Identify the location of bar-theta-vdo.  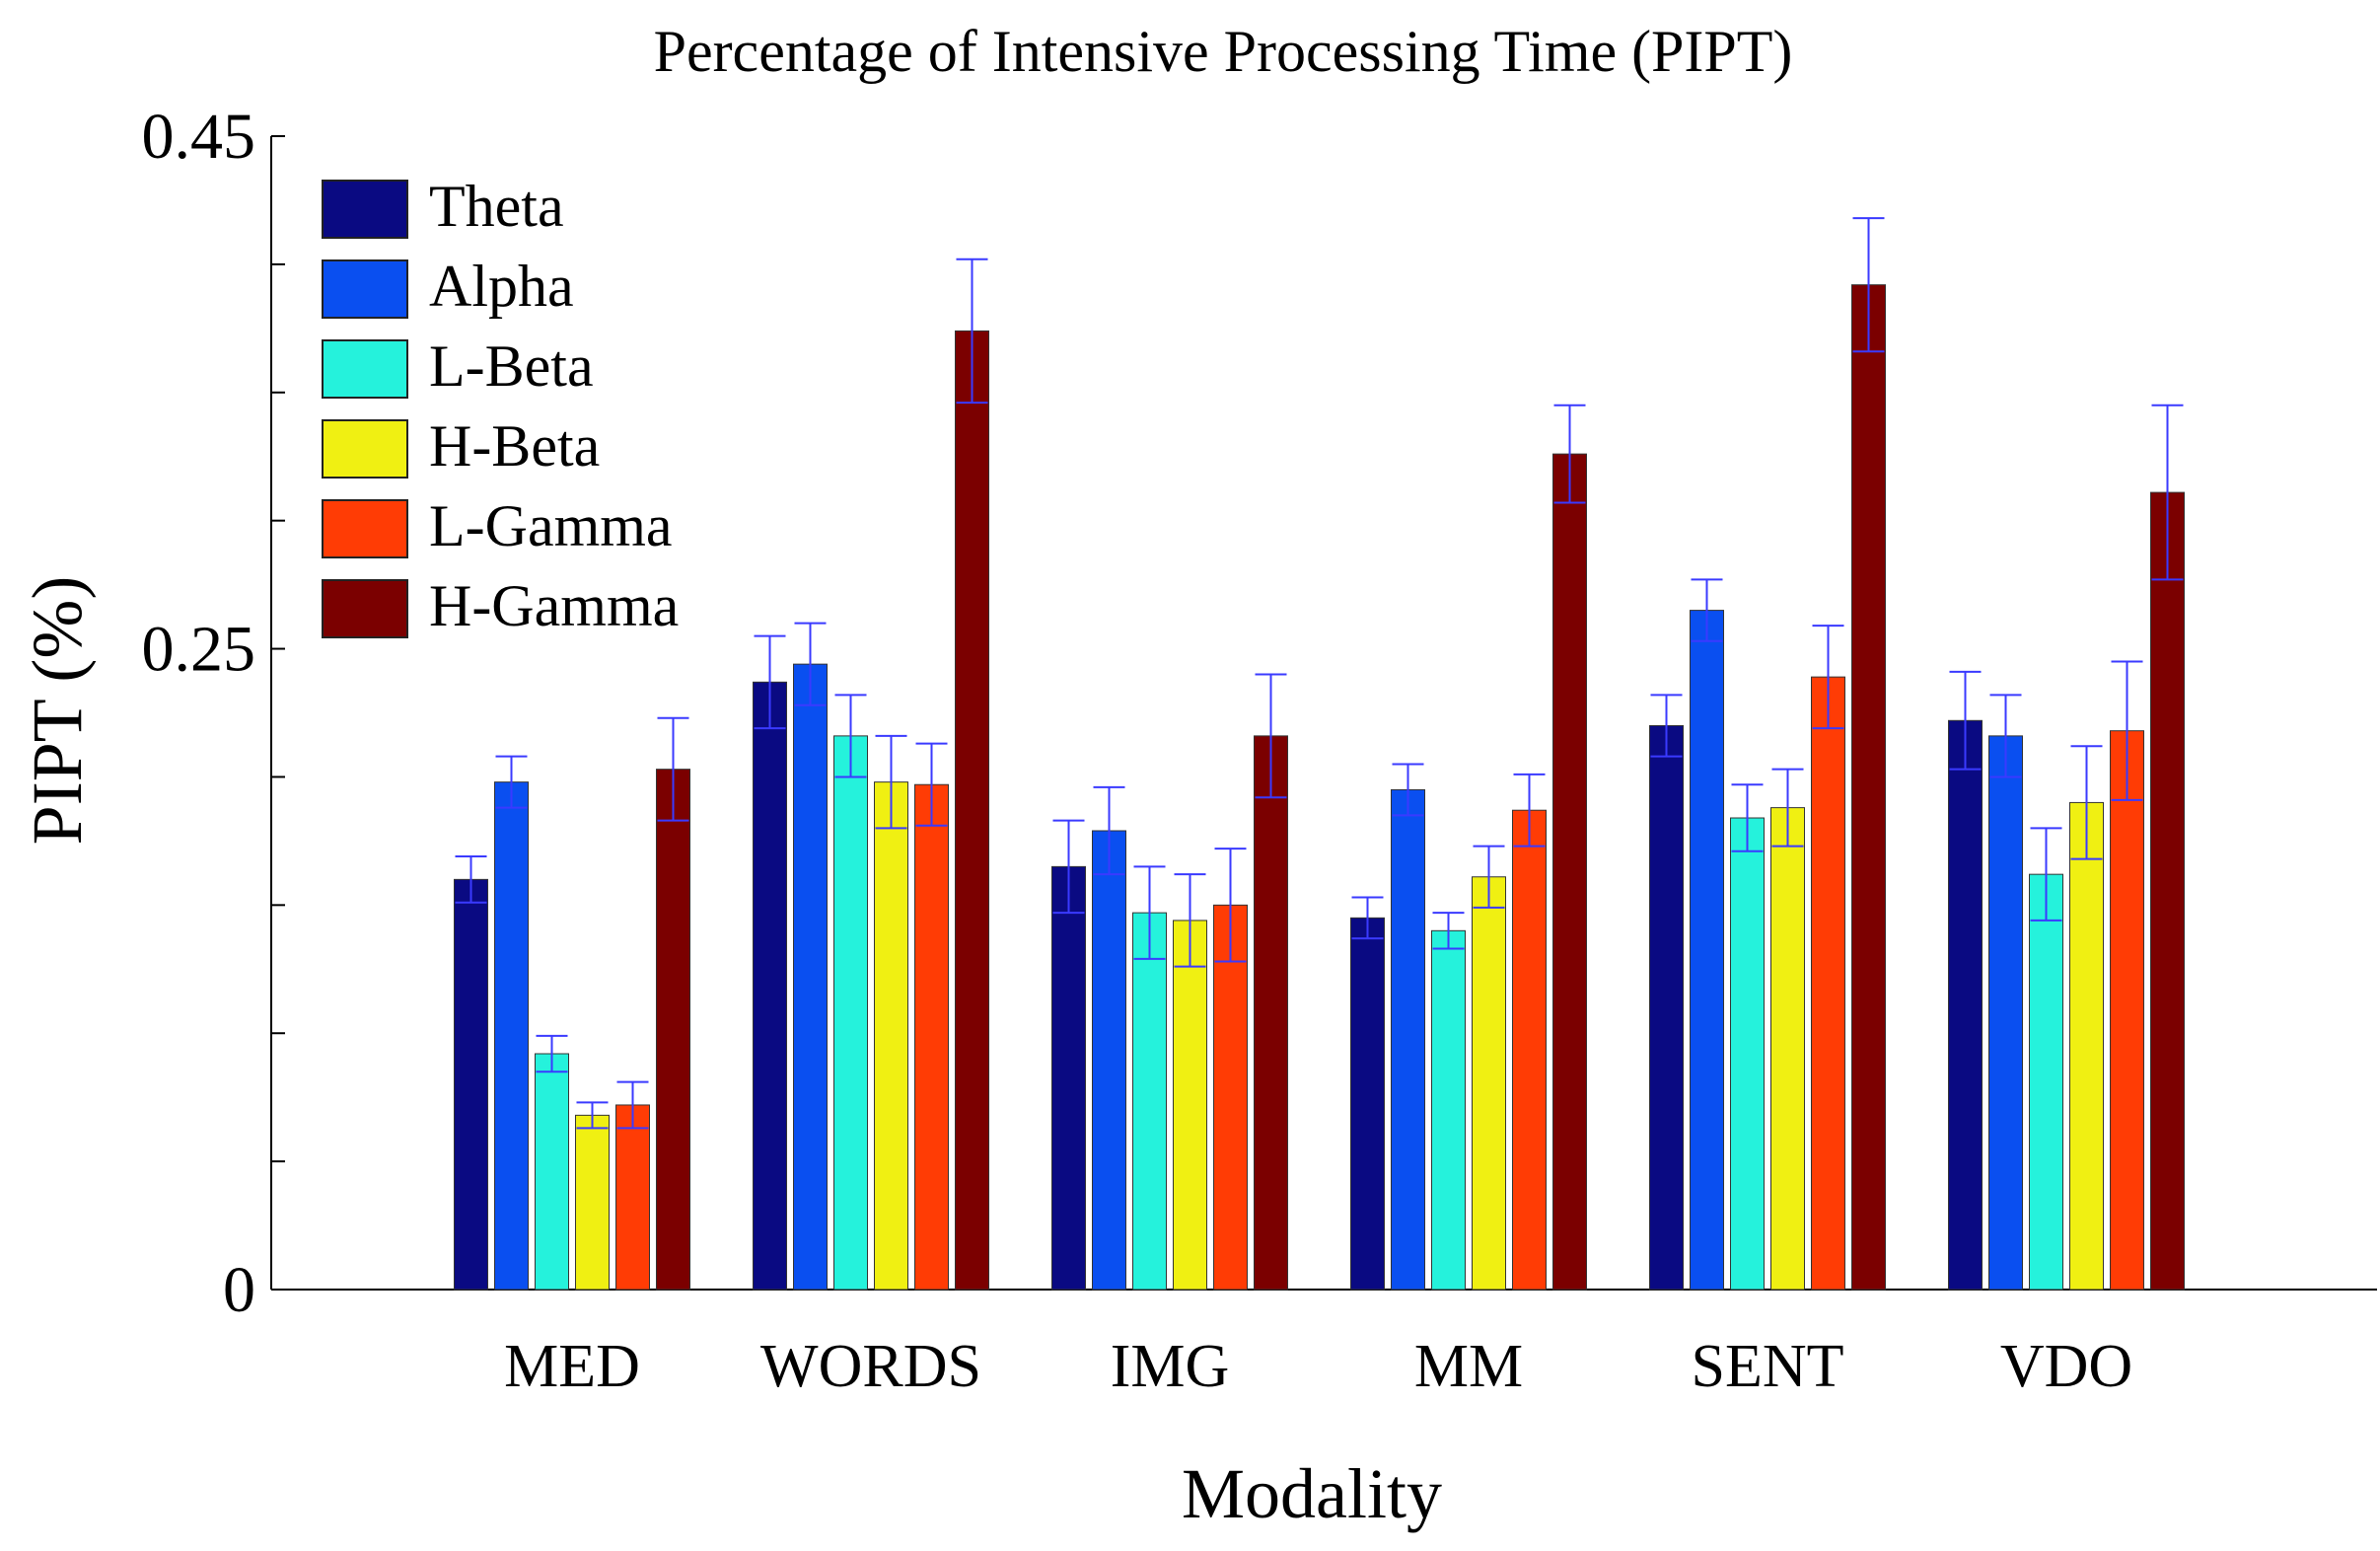
(1965, 1005).